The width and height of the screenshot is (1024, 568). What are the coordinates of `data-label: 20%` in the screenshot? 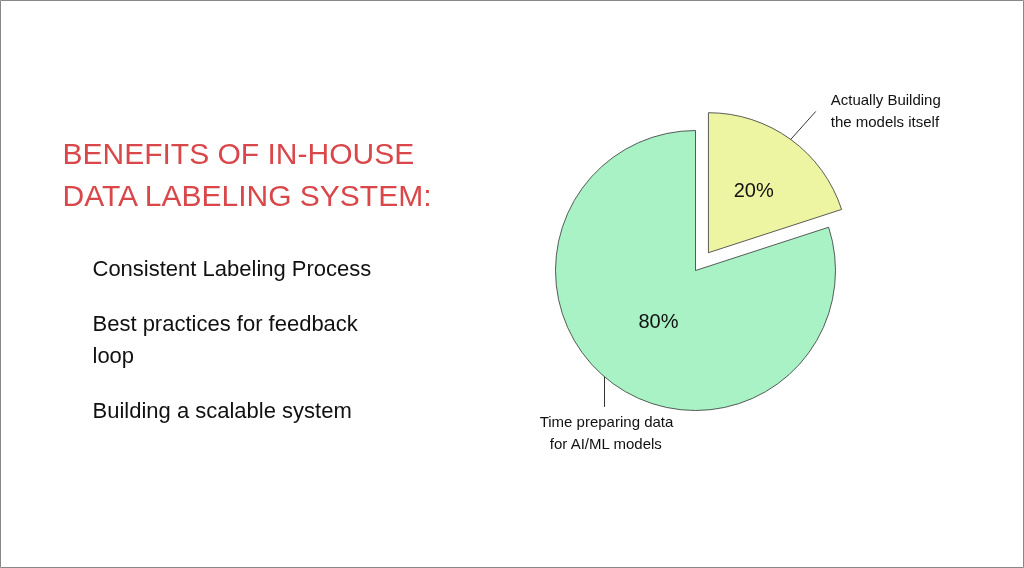 It's located at (753, 190).